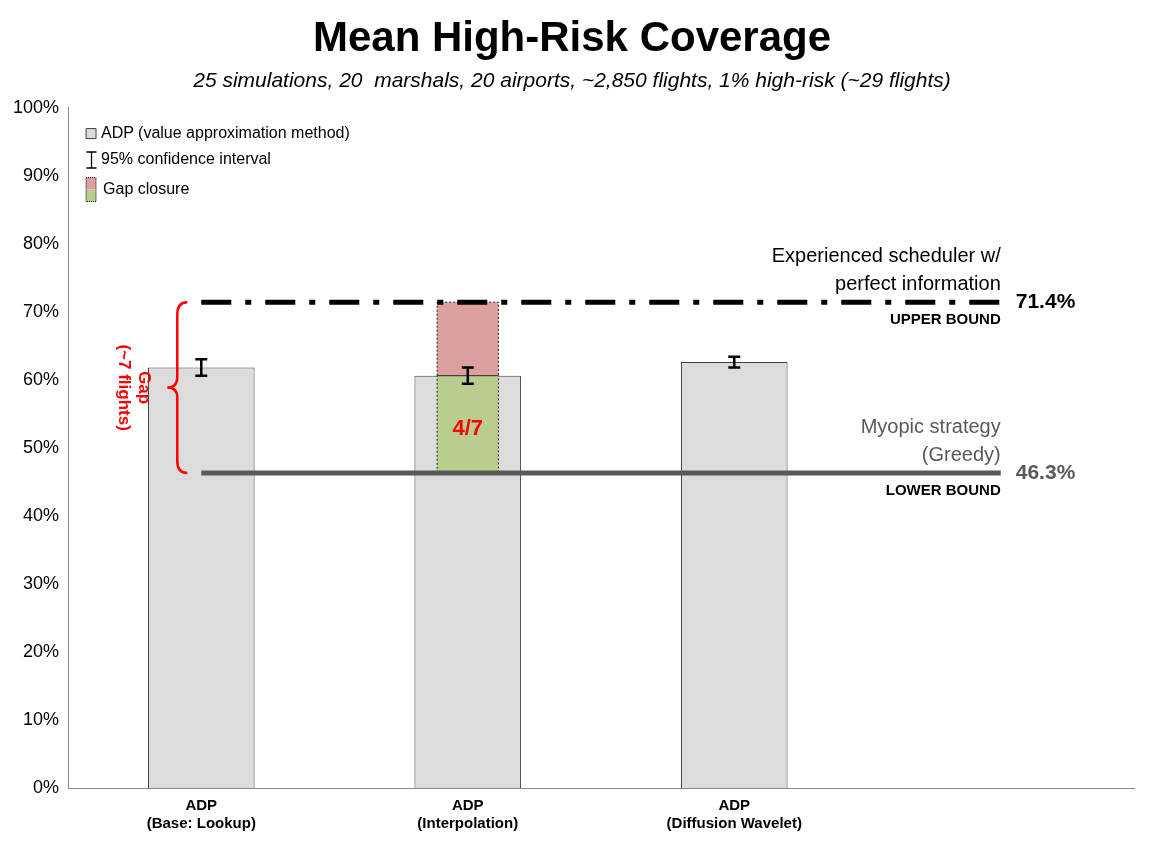 The image size is (1154, 842). I want to click on x-tick-label: ADP (Diffusion Wavelet), so click(734, 814).